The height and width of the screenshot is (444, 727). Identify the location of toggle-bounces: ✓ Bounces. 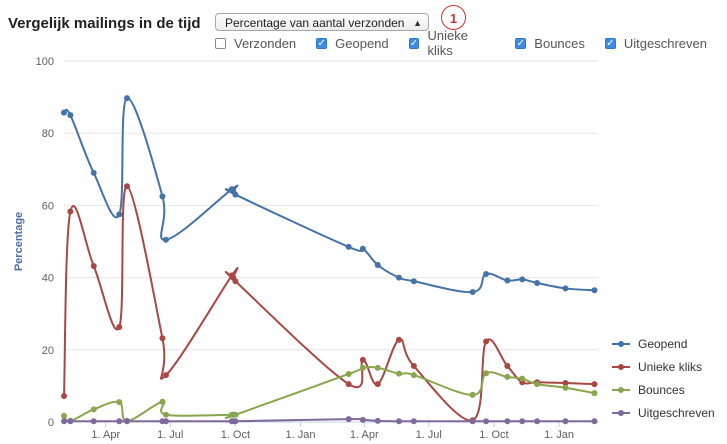
(550, 43).